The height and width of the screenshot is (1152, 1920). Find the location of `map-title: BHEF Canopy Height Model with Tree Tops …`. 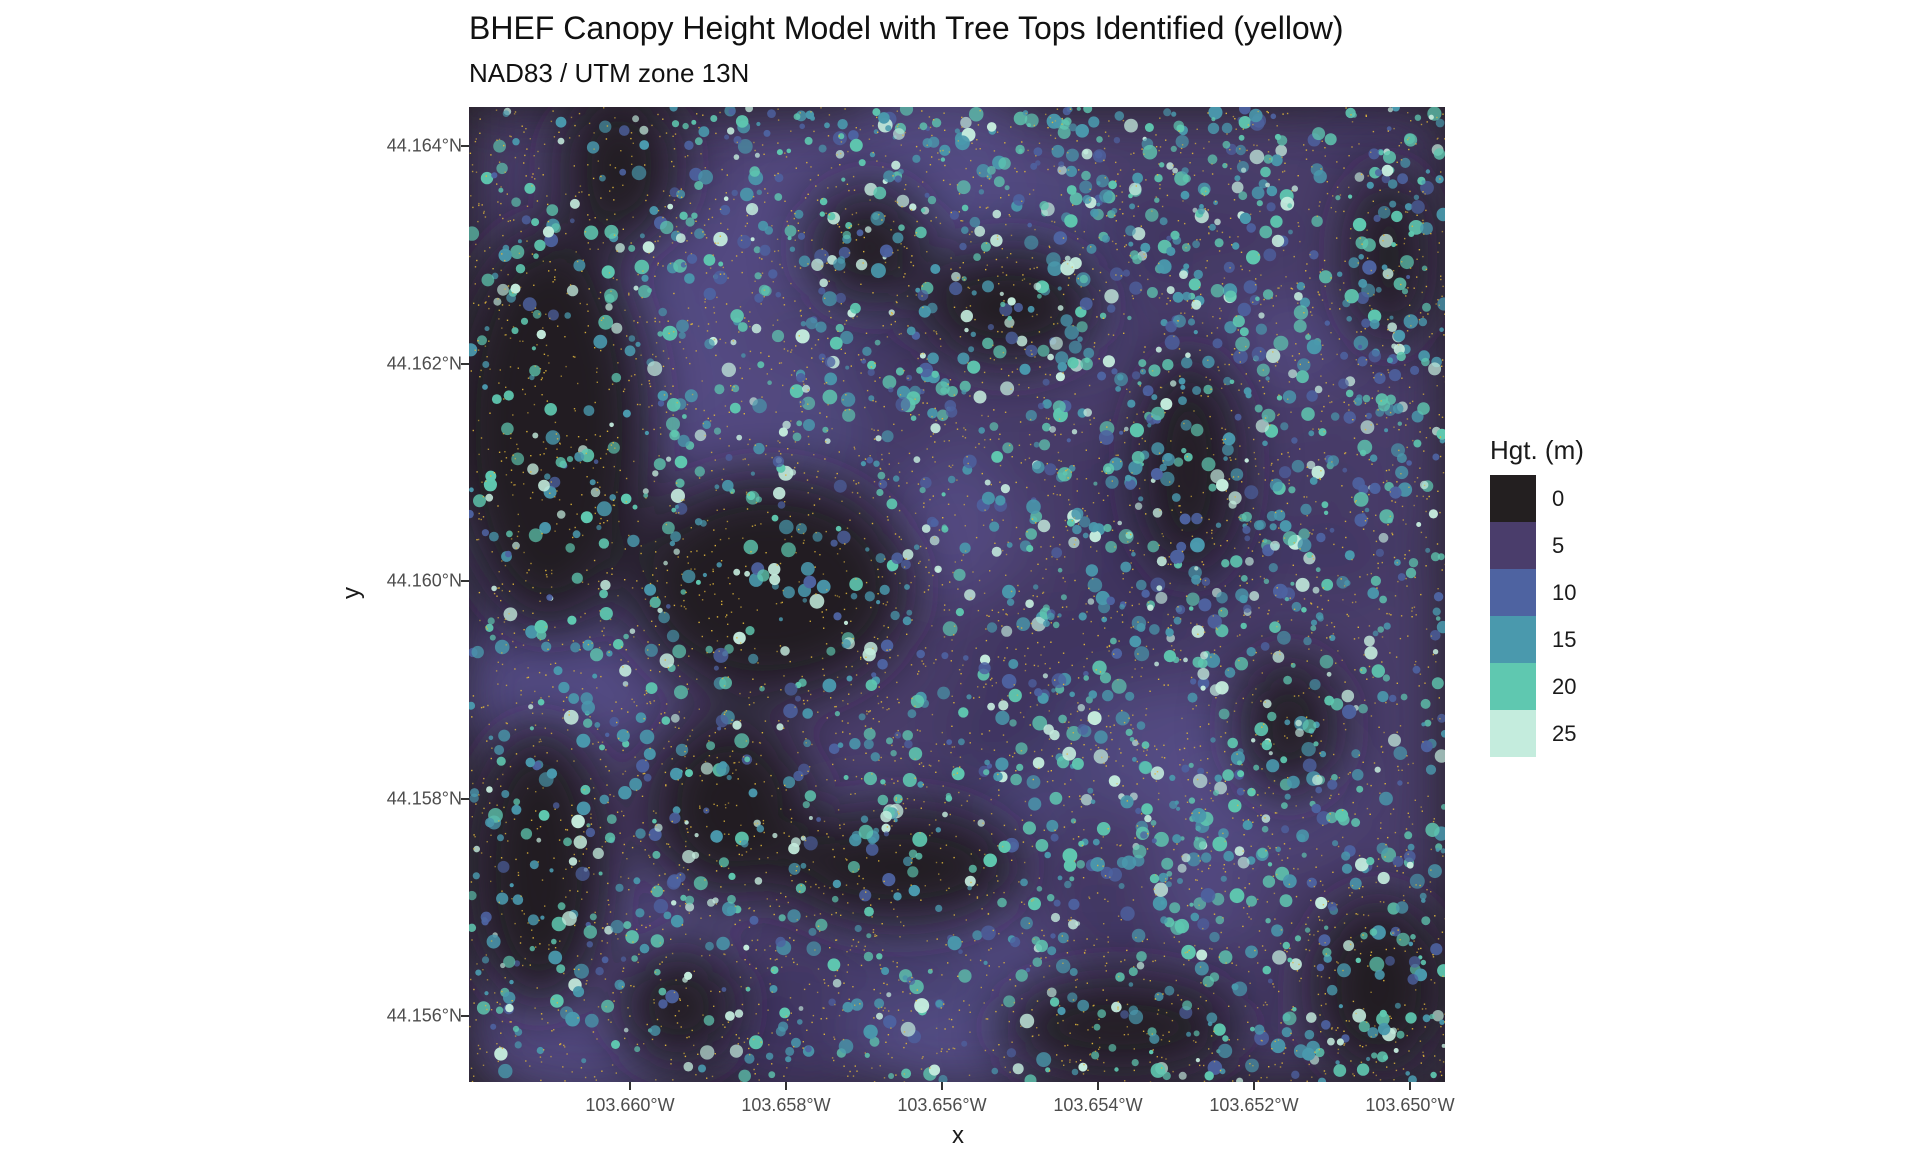

map-title: BHEF Canopy Height Model with Tree Tops … is located at coordinates (906, 28).